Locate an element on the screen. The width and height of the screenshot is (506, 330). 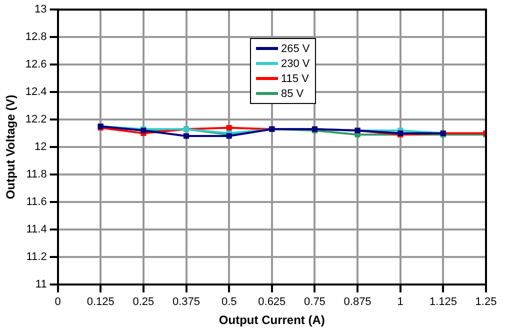
y-tick-label: 11.8 is located at coordinates (36, 174).